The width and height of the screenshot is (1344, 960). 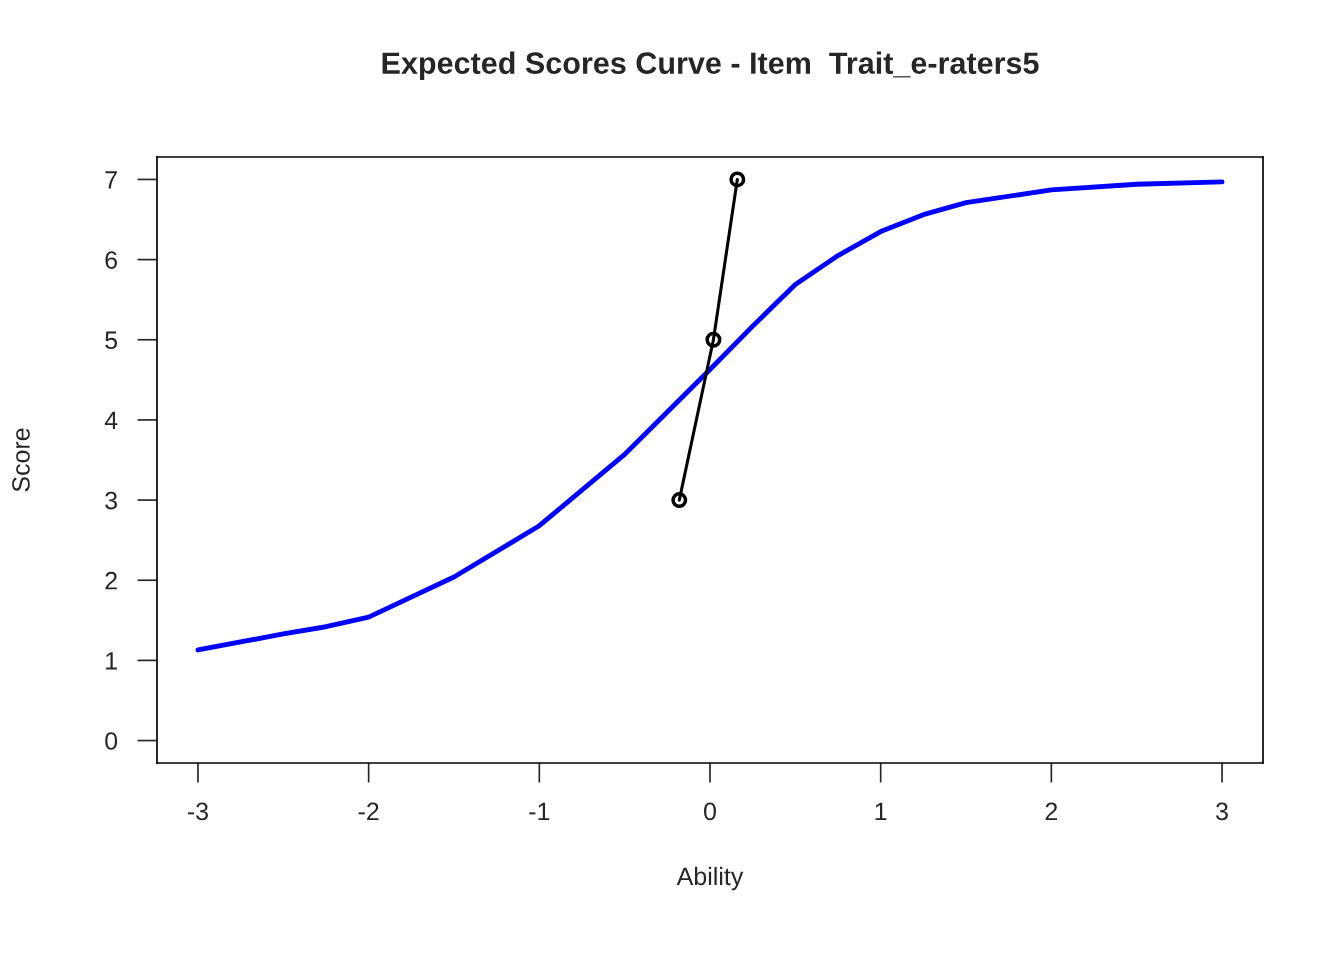 I want to click on x-tick-label: 0, so click(x=710, y=811).